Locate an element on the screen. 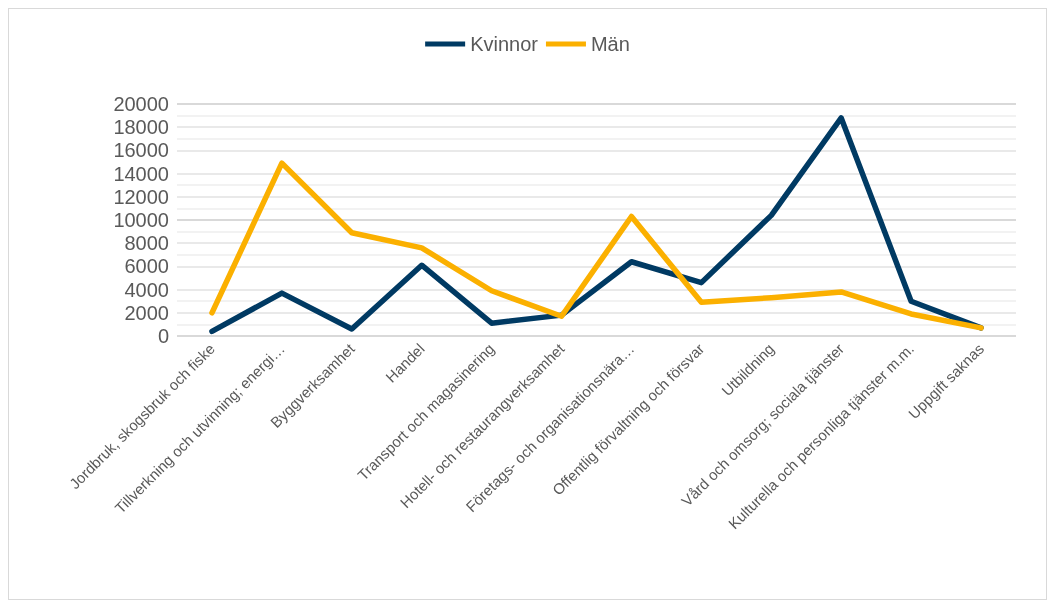 The height and width of the screenshot is (608, 1055). y-tick-label: 8000 is located at coordinates (146, 243).